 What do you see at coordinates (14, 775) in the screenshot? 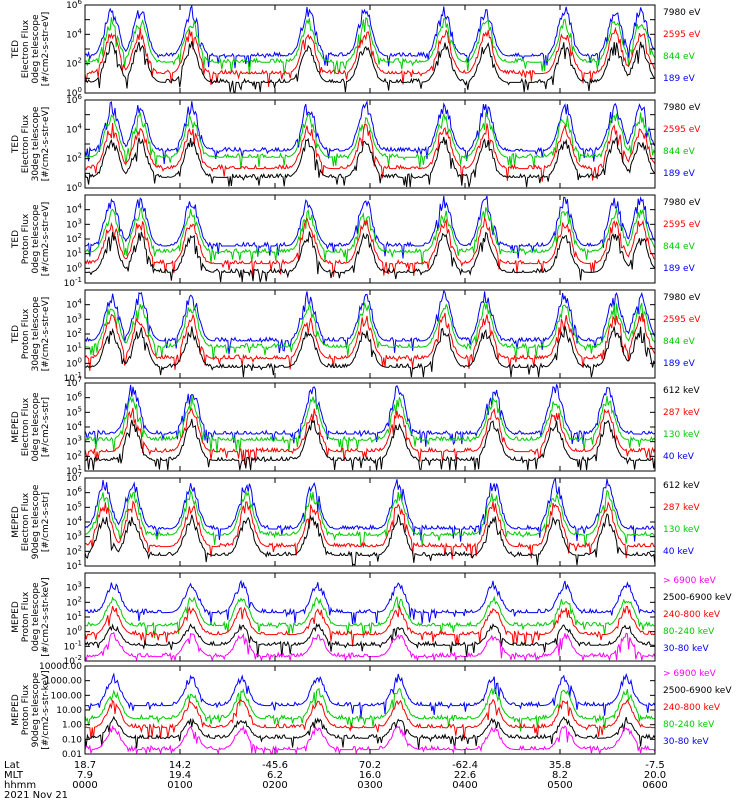
I see `x-axis-row-label: MLT` at bounding box center [14, 775].